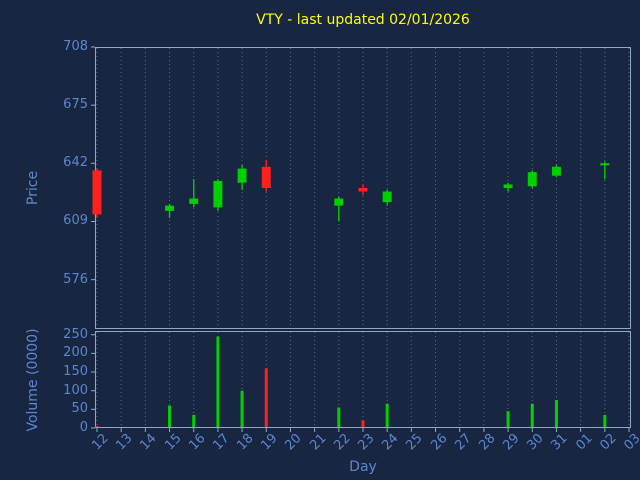  I want to click on price-tick-label: 609, so click(75, 221).